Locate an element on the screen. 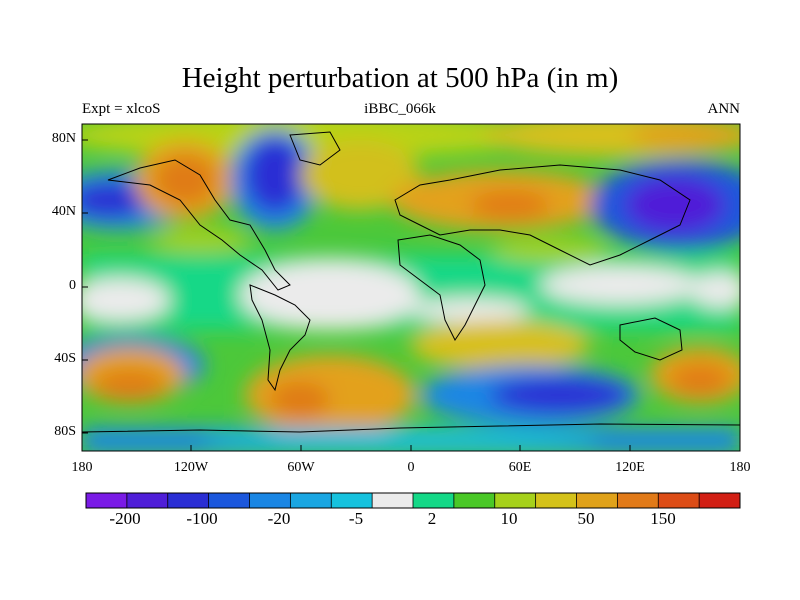 This screenshot has height=600, width=800. run-label: iBBC_066k is located at coordinates (400, 109).